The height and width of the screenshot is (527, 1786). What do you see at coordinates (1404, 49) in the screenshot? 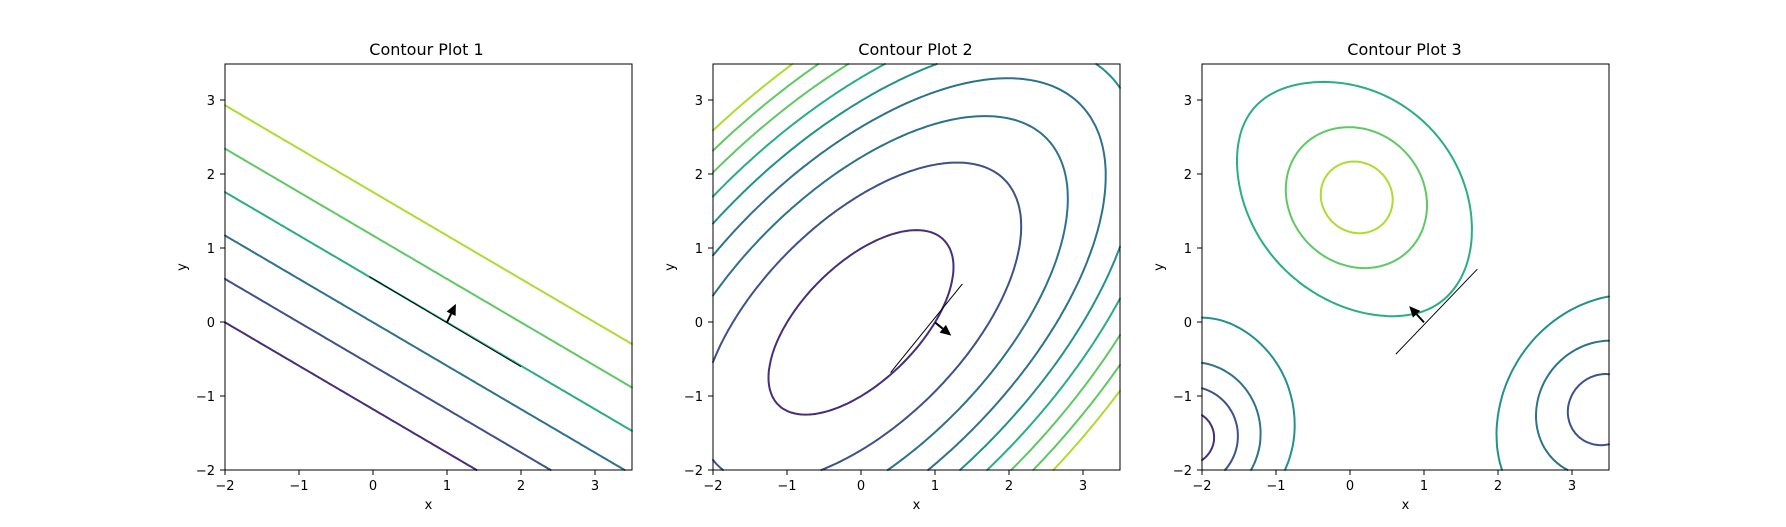
I see `plot-title: Contour Plot 3` at bounding box center [1404, 49].